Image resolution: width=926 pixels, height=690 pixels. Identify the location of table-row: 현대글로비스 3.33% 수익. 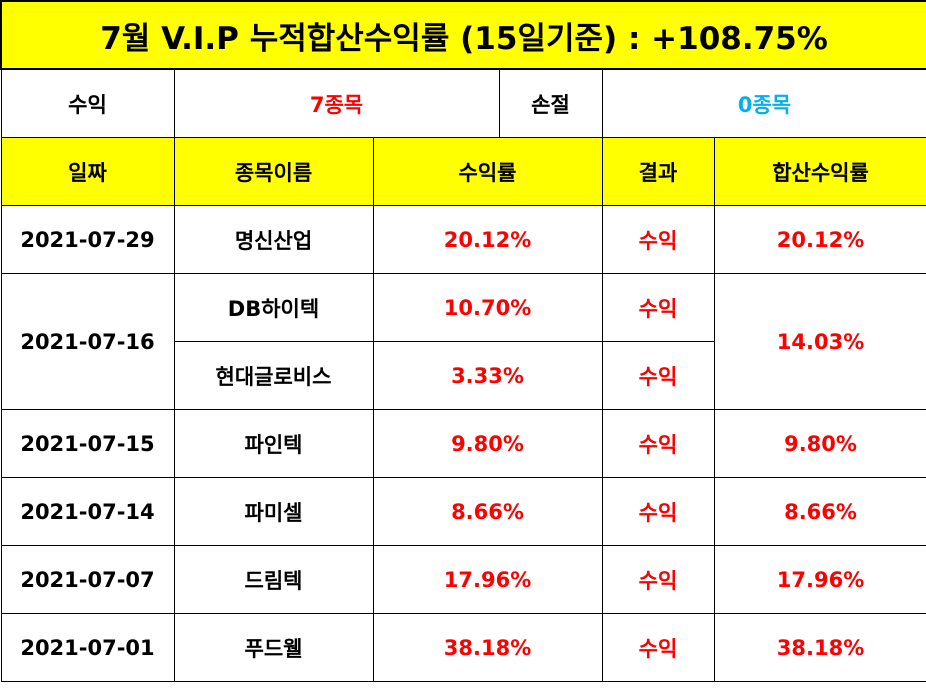
(463, 375).